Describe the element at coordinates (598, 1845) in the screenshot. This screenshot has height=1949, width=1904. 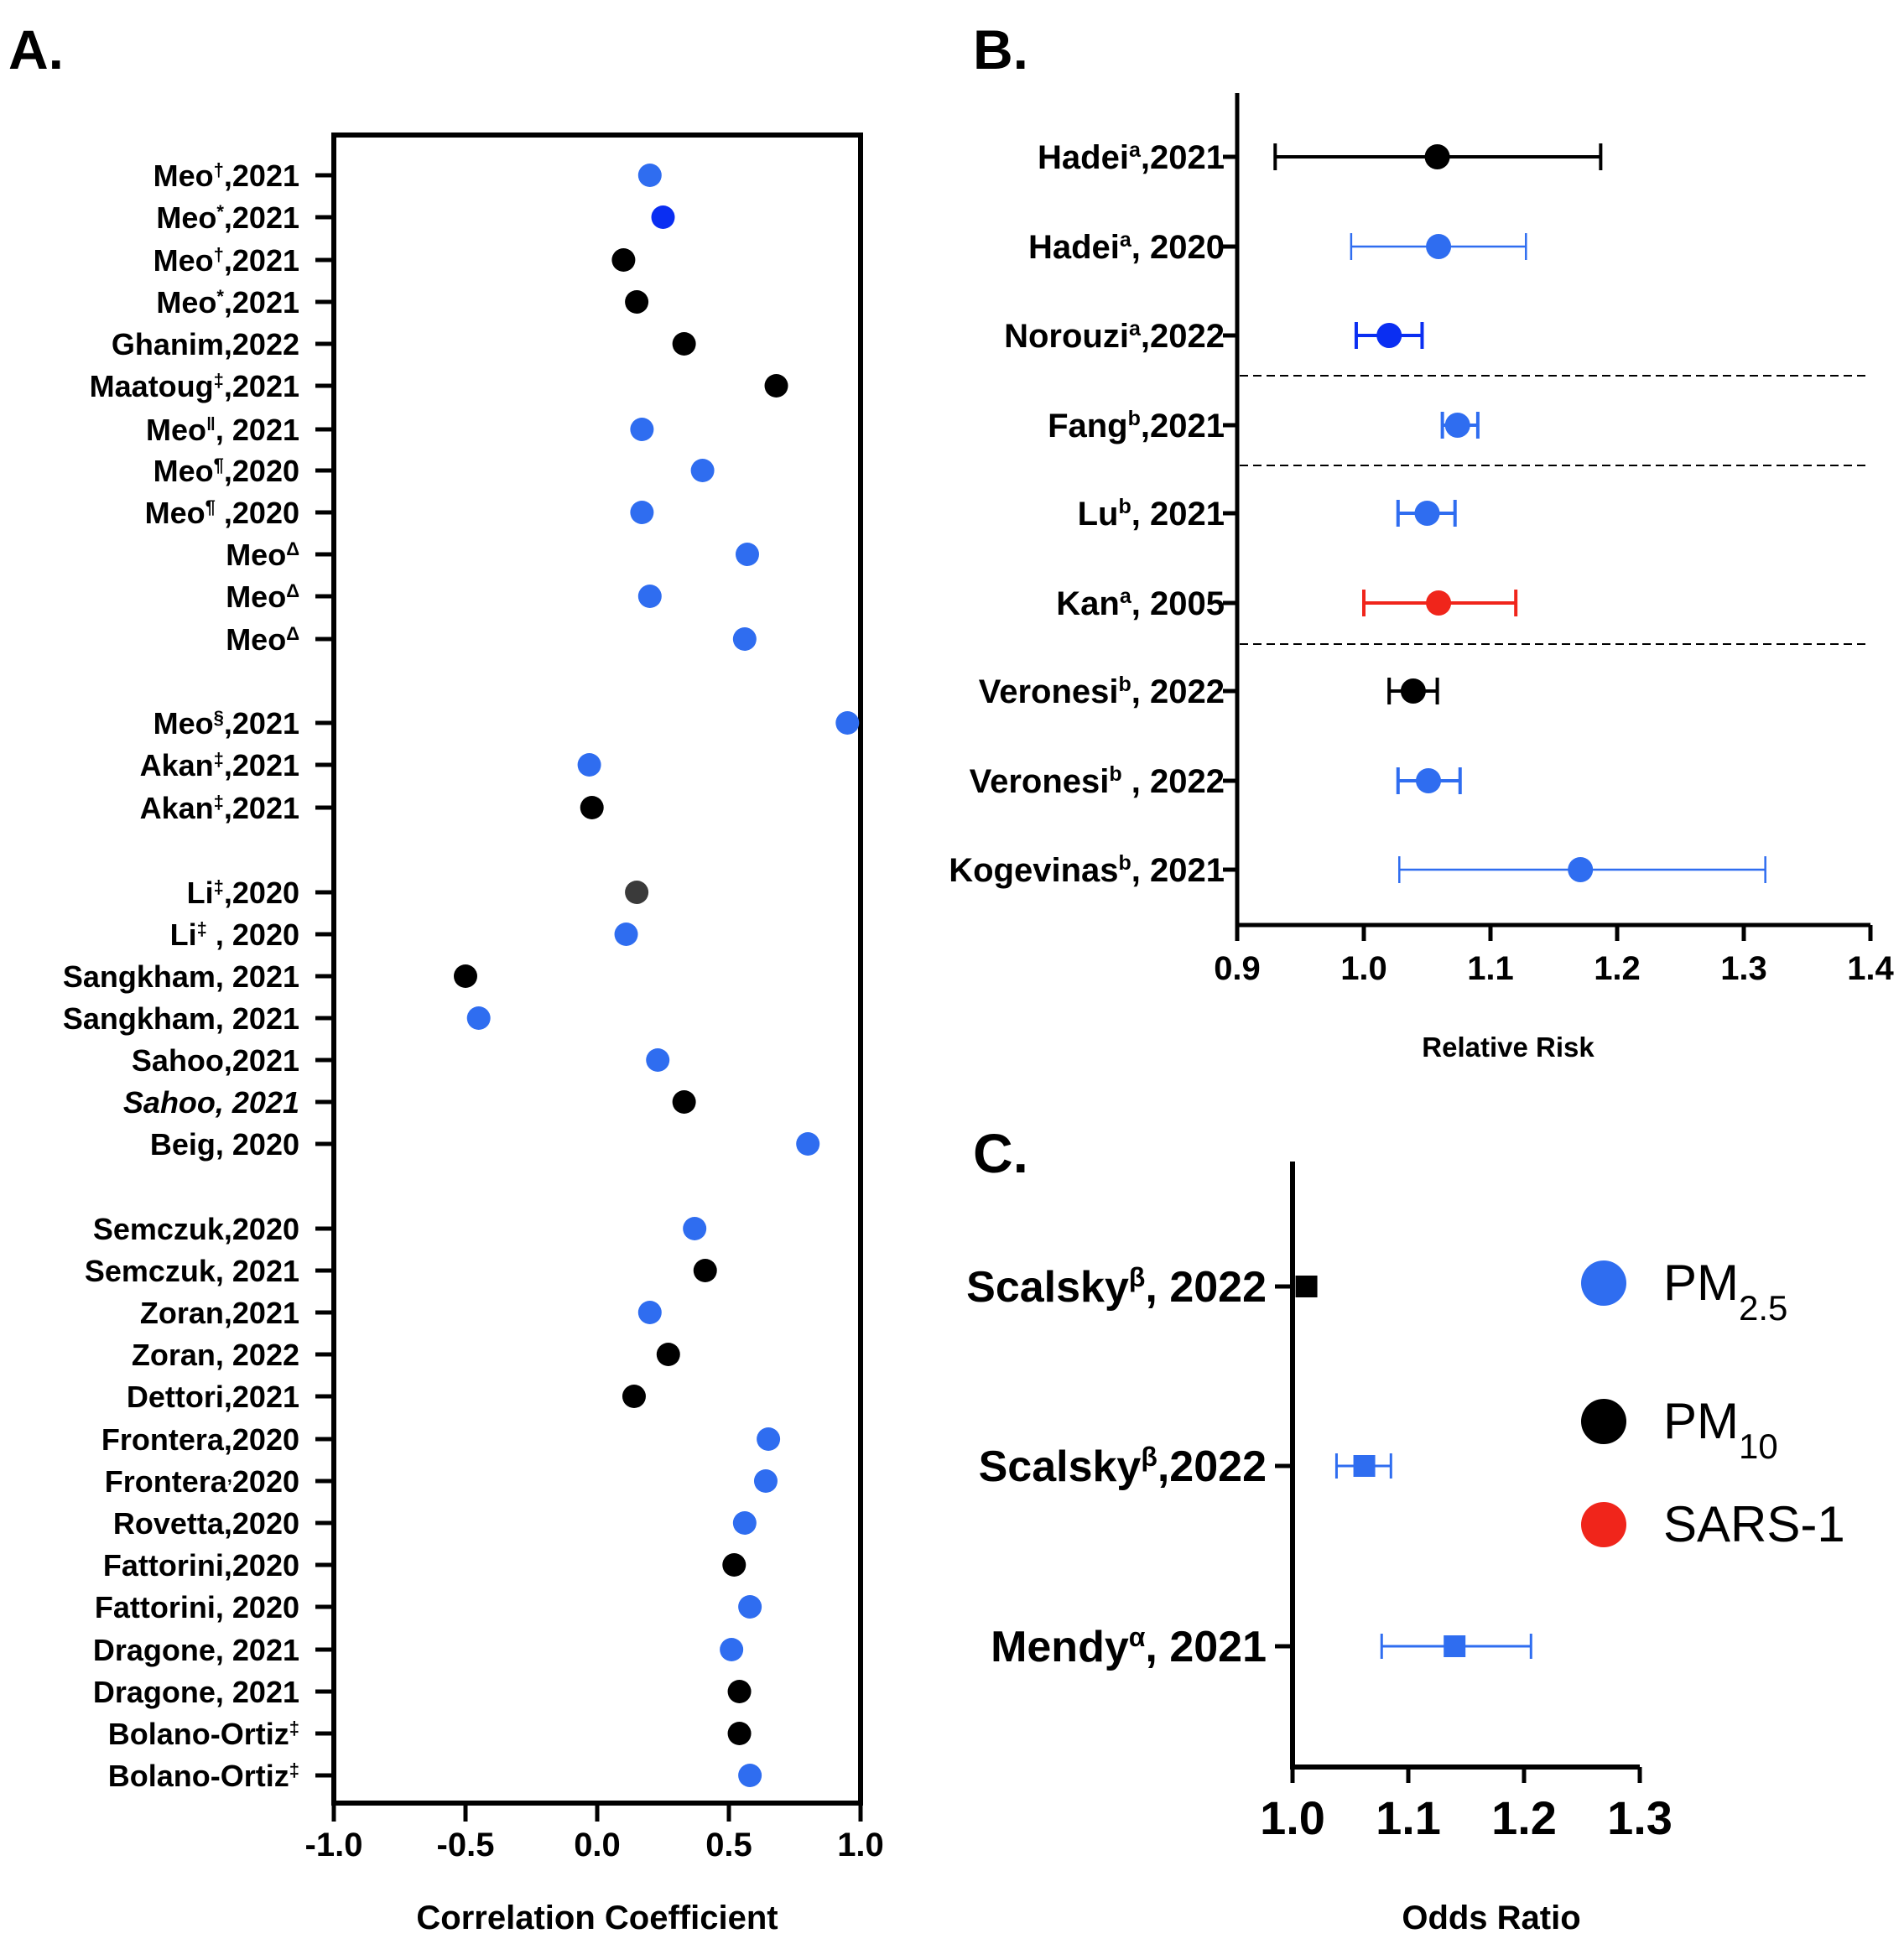
I see `x-tick-label: 0.0` at that location.